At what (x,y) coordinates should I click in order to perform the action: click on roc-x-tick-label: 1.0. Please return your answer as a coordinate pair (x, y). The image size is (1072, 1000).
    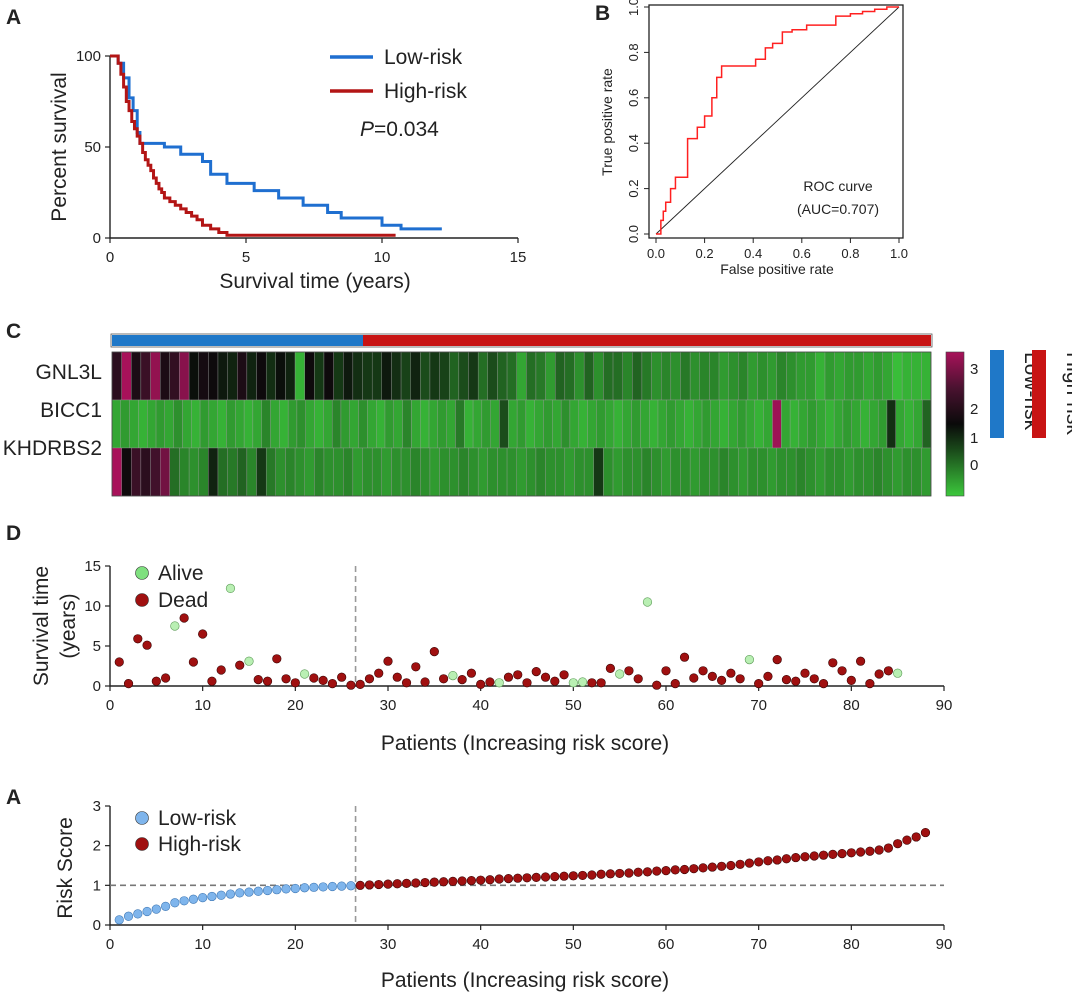
    Looking at the image, I should click on (899, 253).